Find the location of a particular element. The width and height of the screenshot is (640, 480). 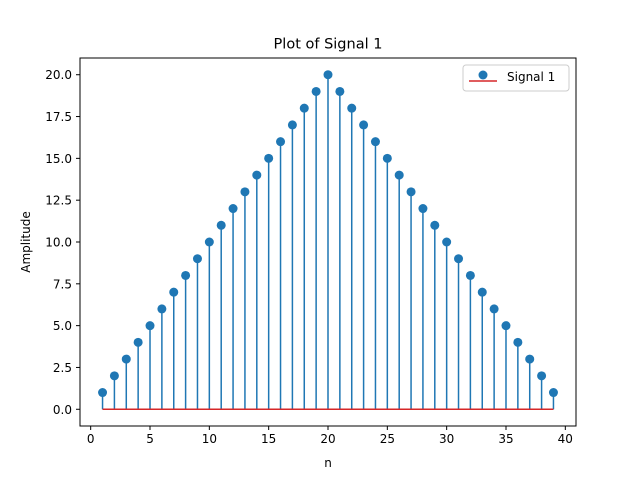

legend-box is located at coordinates (516, 78).